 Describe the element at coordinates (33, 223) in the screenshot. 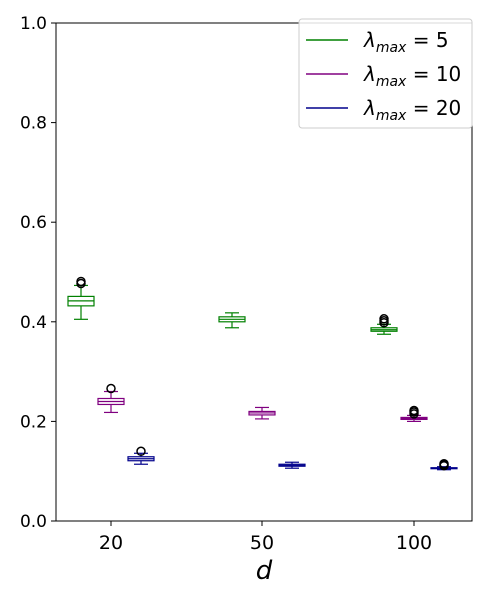

I see `y-tick-label: 0.6` at that location.